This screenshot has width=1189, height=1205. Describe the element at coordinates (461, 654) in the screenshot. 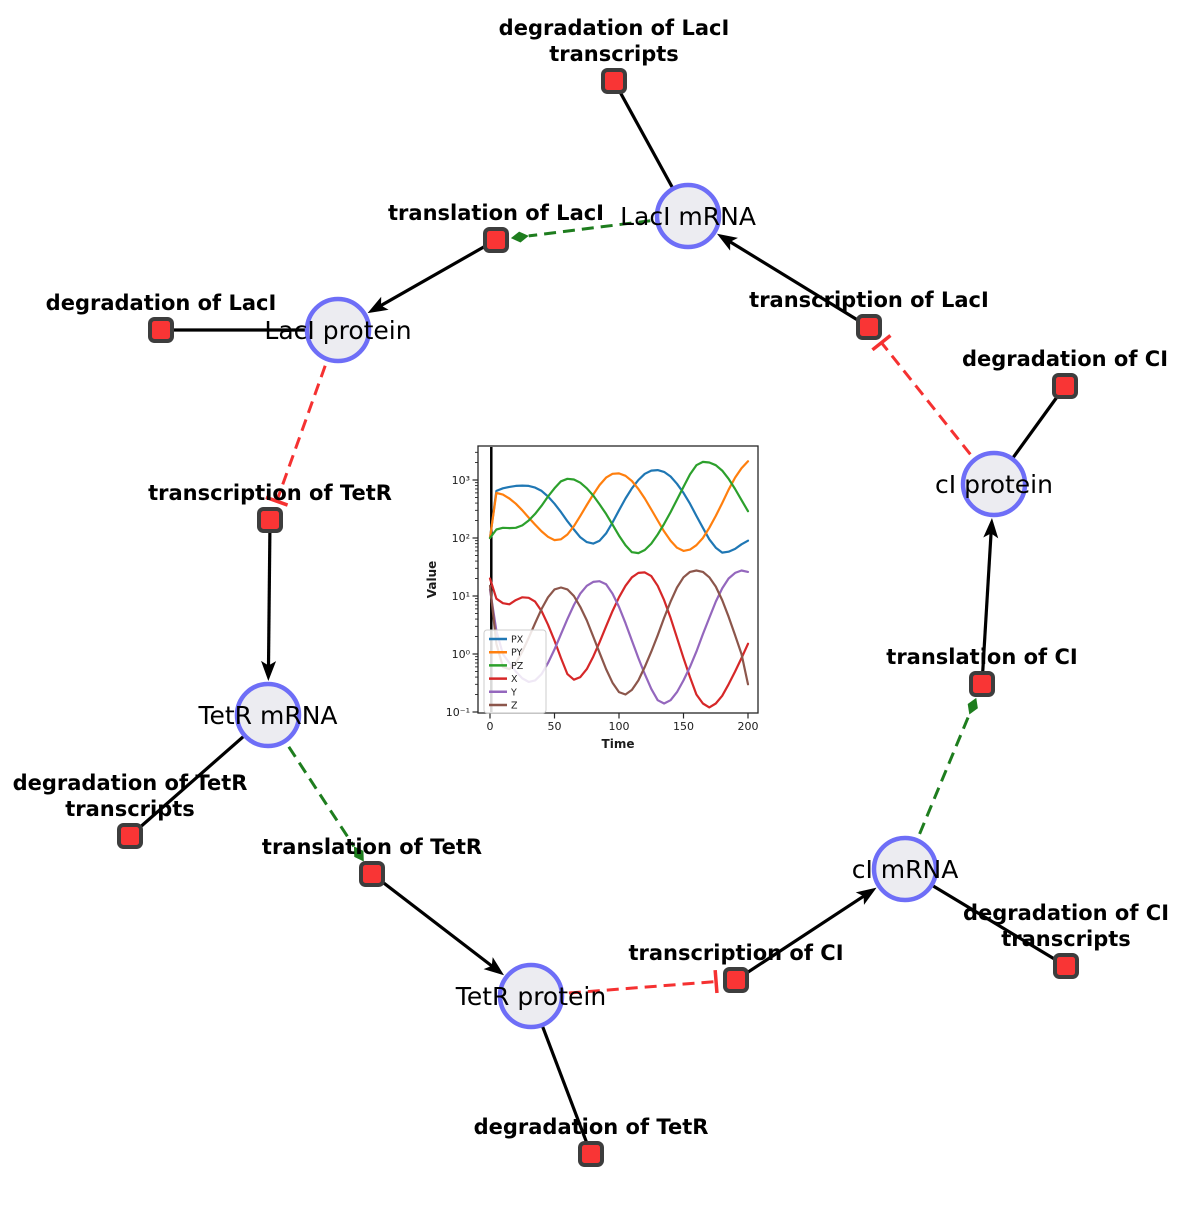

I see `chart-y-tick-label: 10⁰` at that location.